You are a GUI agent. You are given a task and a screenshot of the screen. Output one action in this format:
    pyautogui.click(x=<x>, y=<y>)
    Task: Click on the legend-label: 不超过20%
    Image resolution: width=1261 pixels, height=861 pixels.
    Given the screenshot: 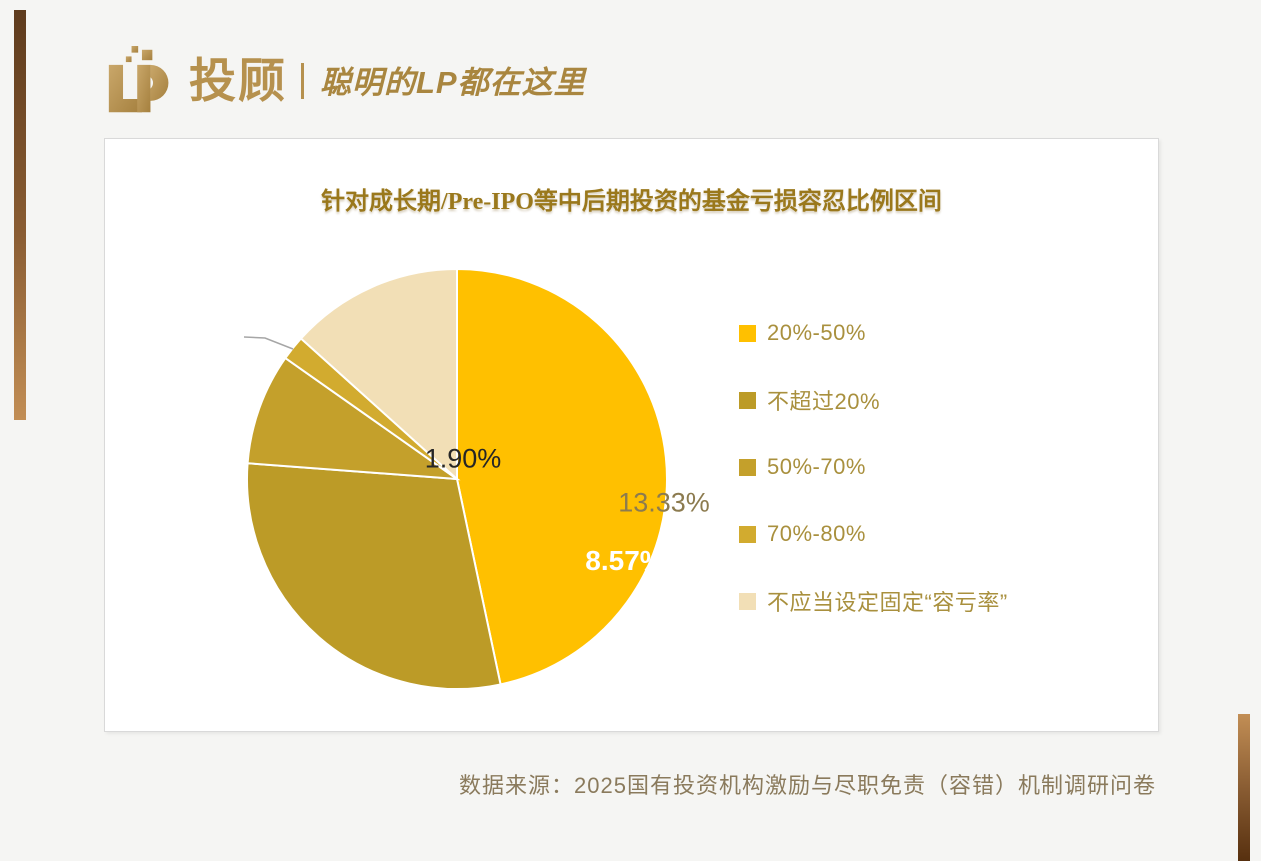 What is the action you would take?
    pyautogui.click(x=824, y=401)
    